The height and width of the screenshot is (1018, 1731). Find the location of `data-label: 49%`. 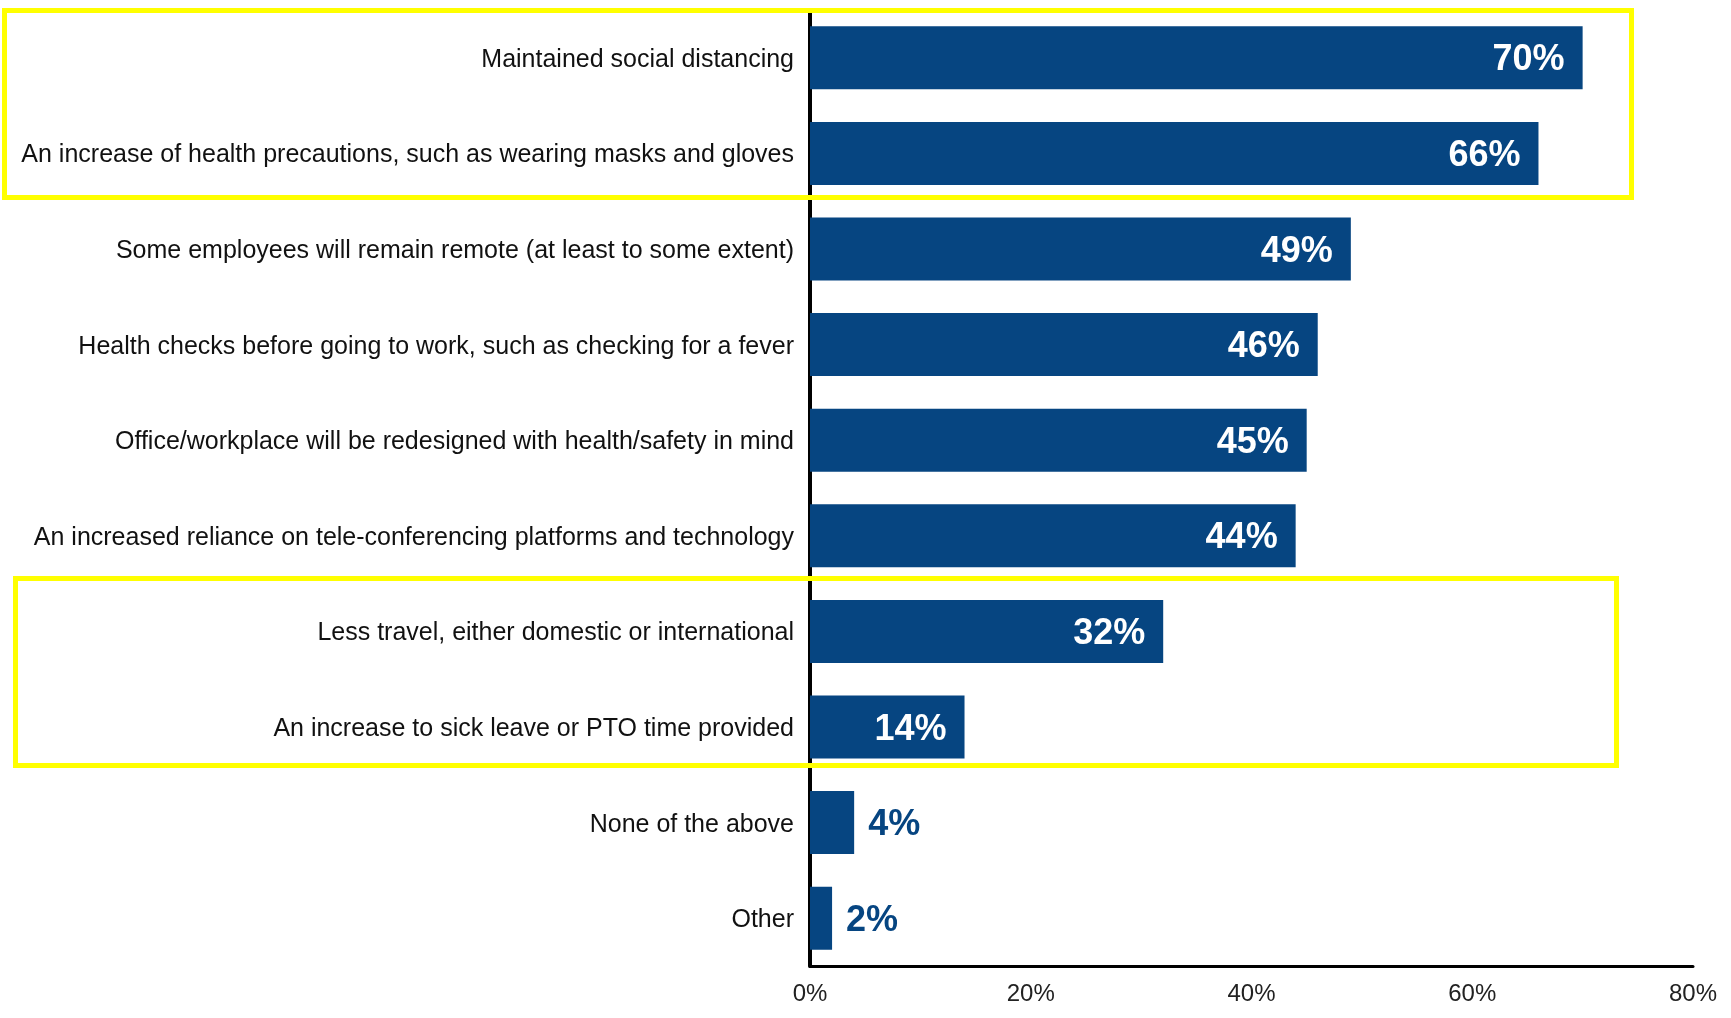

data-label: 49% is located at coordinates (1296, 249).